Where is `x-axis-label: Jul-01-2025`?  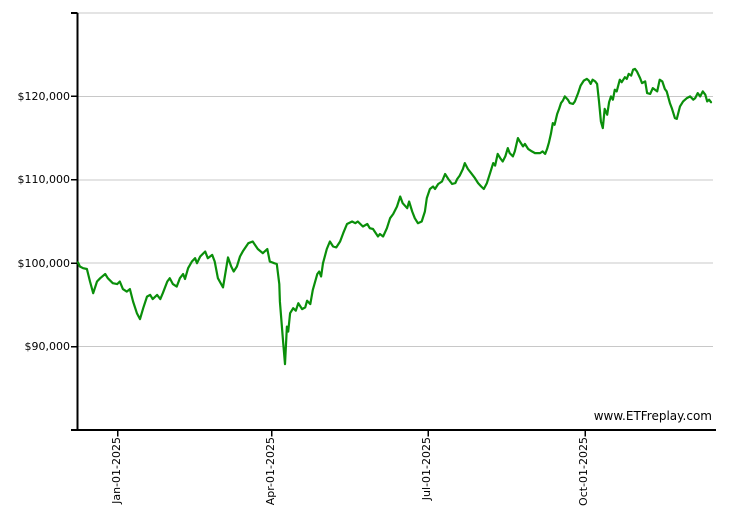 x-axis-label: Jul-01-2025 is located at coordinates (427, 469).